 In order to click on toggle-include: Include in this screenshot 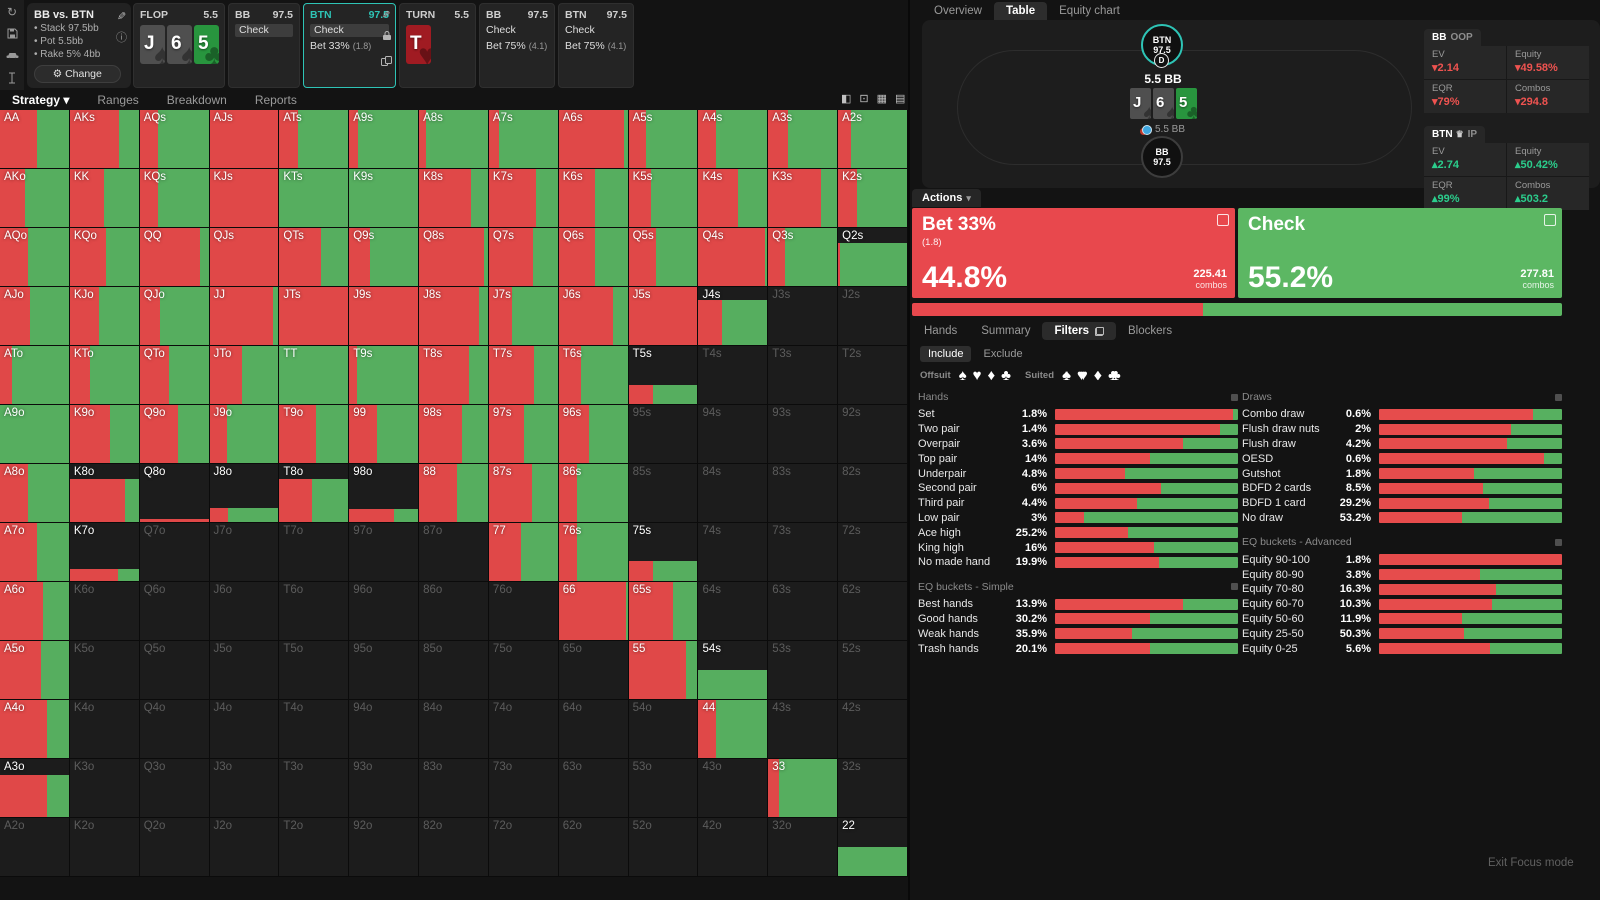, I will do `click(946, 354)`.